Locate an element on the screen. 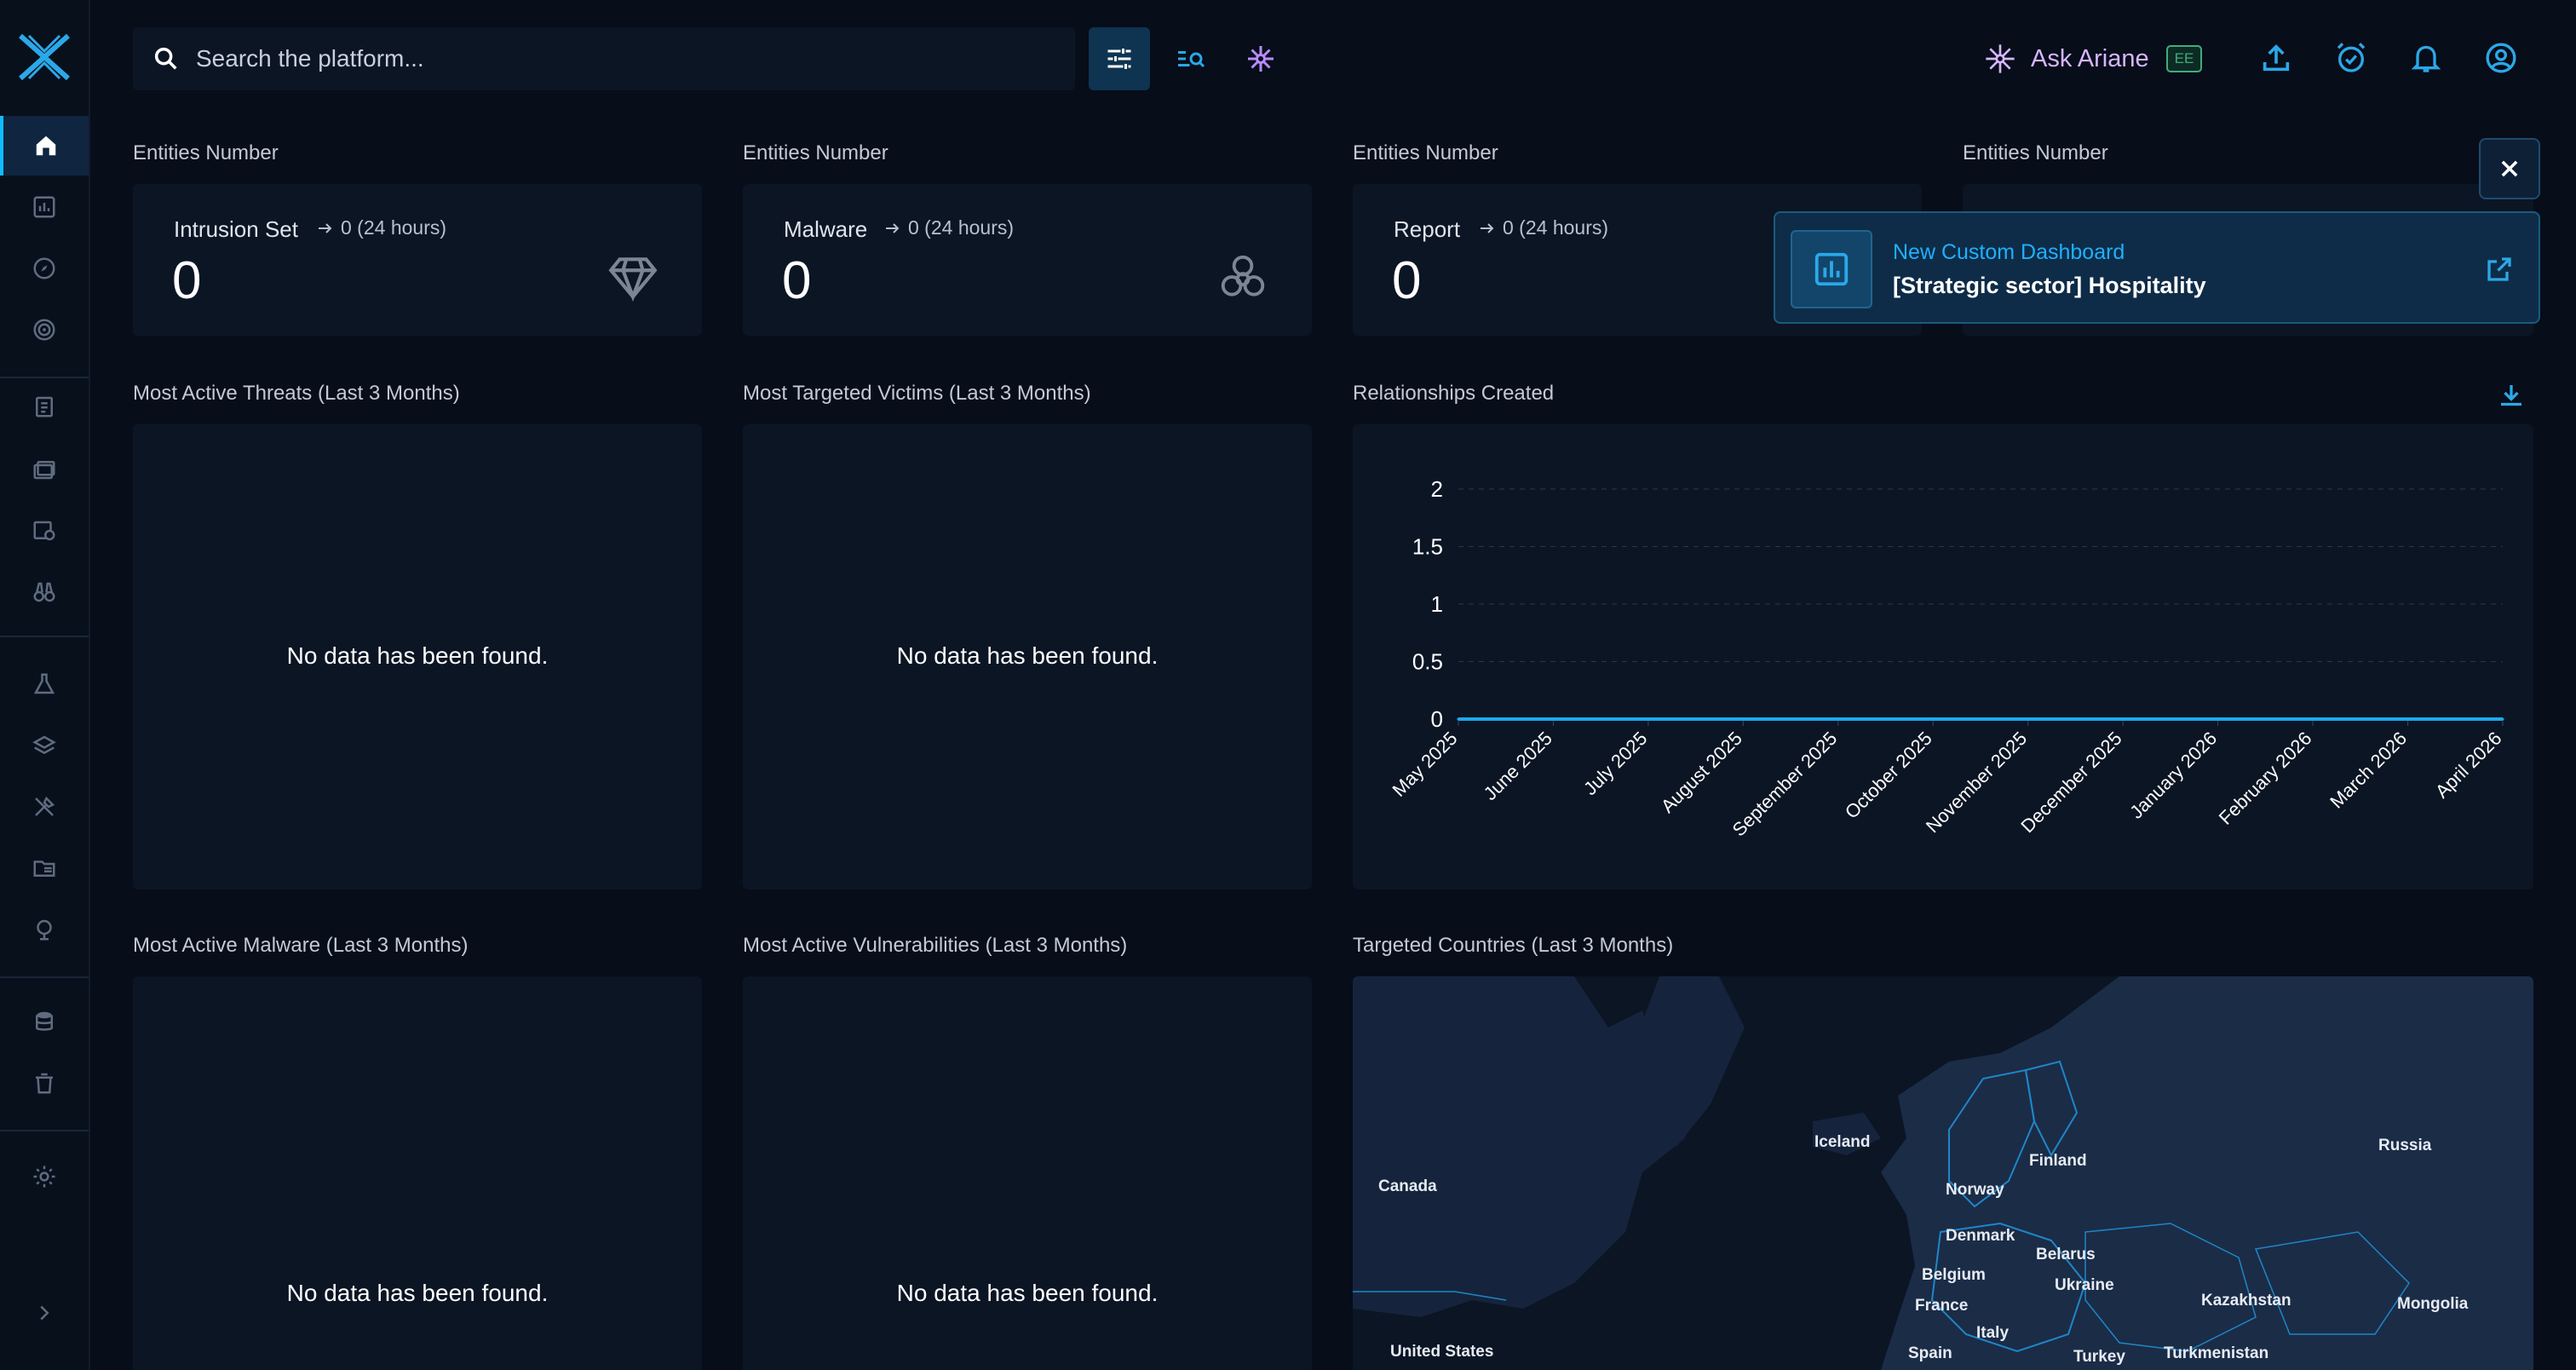 The height and width of the screenshot is (1370, 2576). open-in-new-icon is located at coordinates (2500, 269).